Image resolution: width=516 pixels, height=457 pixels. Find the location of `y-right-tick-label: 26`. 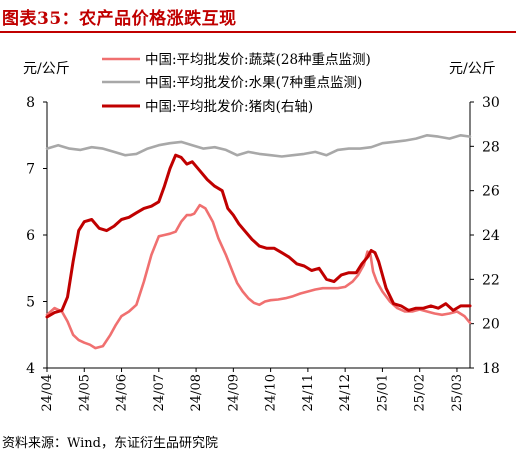

y-right-tick-label: 26 is located at coordinates (491, 192).